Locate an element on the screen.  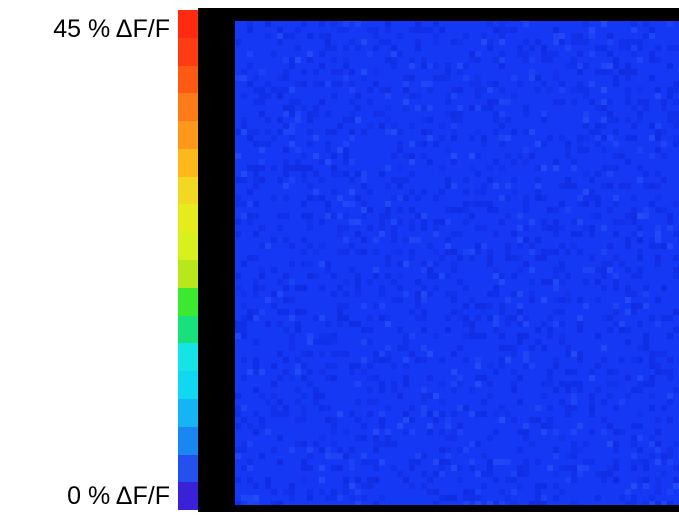
colorbar-max-label: 45 % ΔF/F is located at coordinates (111, 29).